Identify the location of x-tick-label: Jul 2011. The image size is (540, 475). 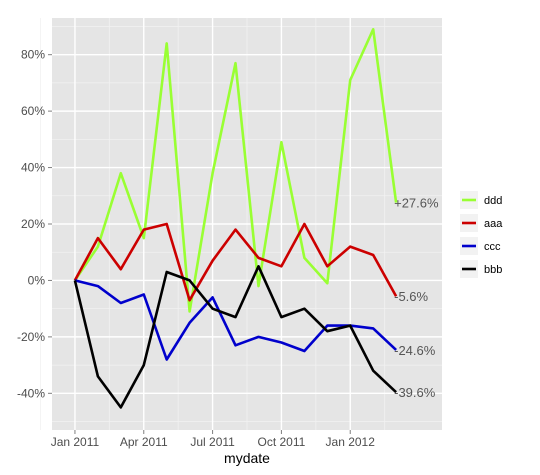
(212, 442).